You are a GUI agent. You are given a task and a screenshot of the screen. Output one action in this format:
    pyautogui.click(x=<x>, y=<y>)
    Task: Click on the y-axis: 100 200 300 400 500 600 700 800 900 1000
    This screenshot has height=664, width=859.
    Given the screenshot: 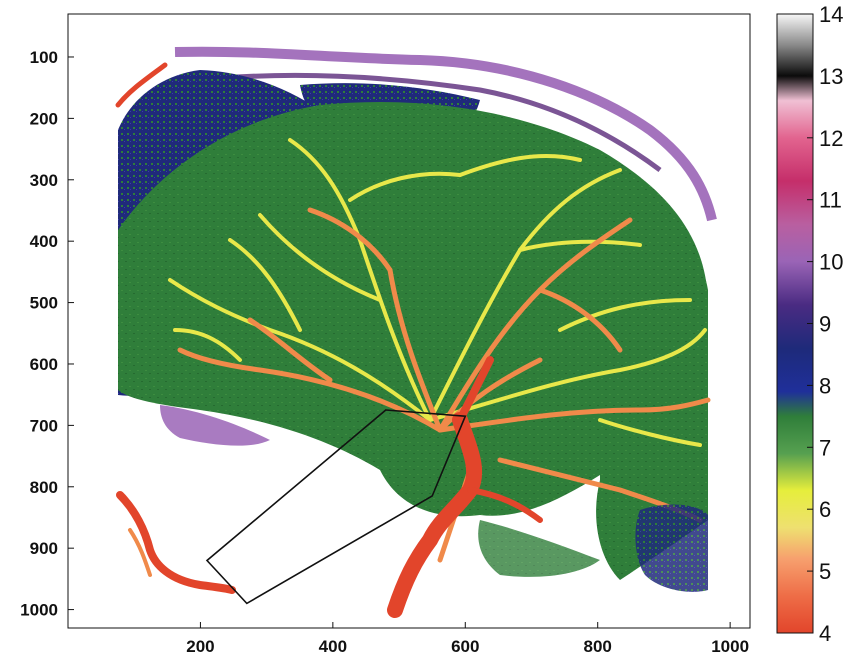 What is the action you would take?
    pyautogui.click(x=47, y=334)
    